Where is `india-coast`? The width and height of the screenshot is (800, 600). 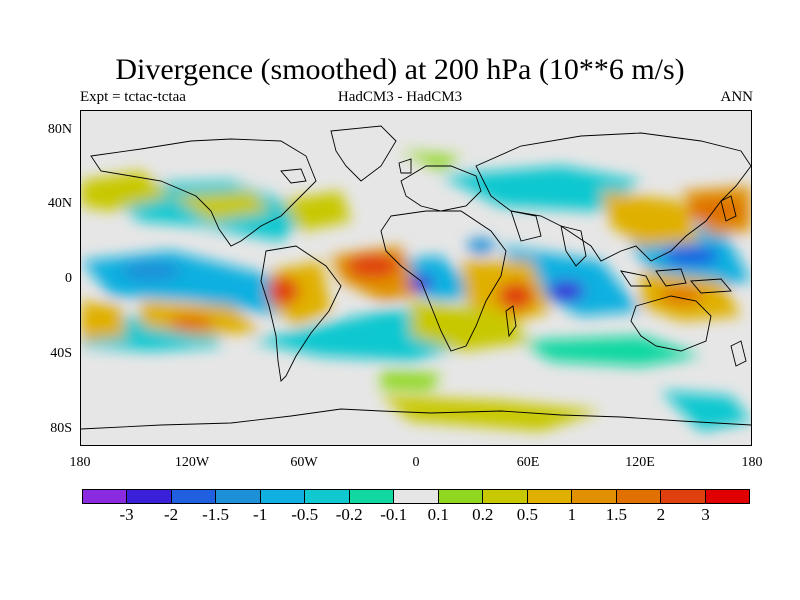 india-coast is located at coordinates (573, 246).